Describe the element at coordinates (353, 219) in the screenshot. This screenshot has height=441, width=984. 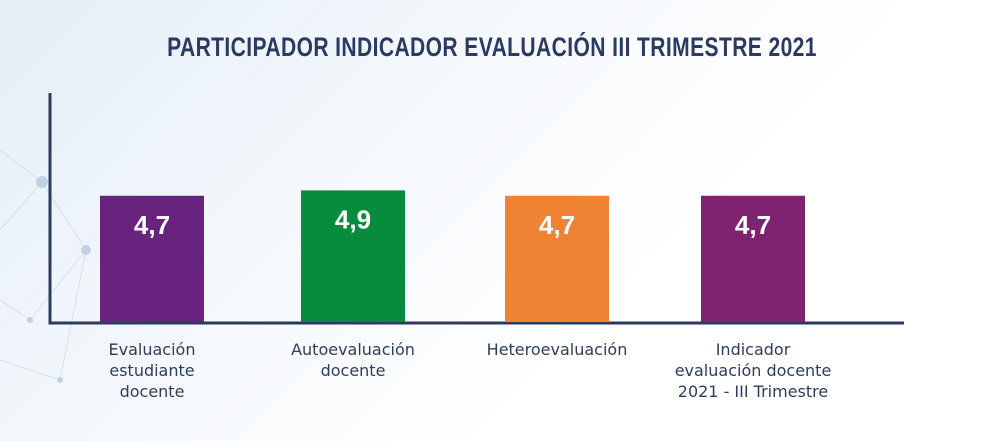
I see `bar-value-label: 4,9` at that location.